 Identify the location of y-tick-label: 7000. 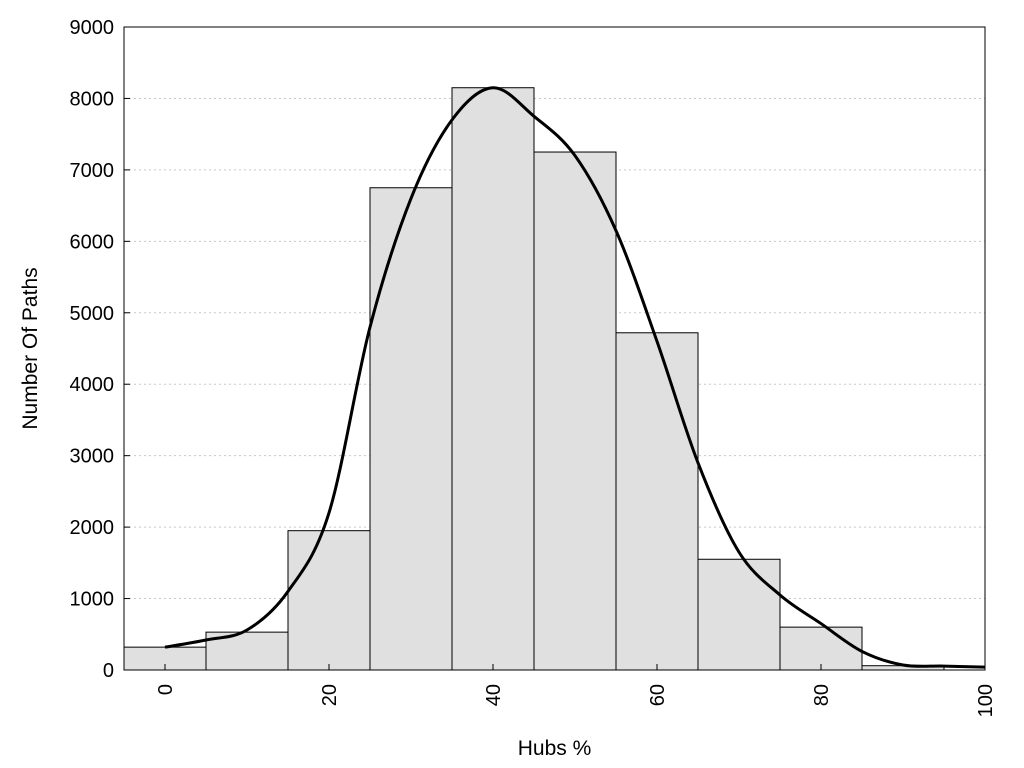
(92, 171).